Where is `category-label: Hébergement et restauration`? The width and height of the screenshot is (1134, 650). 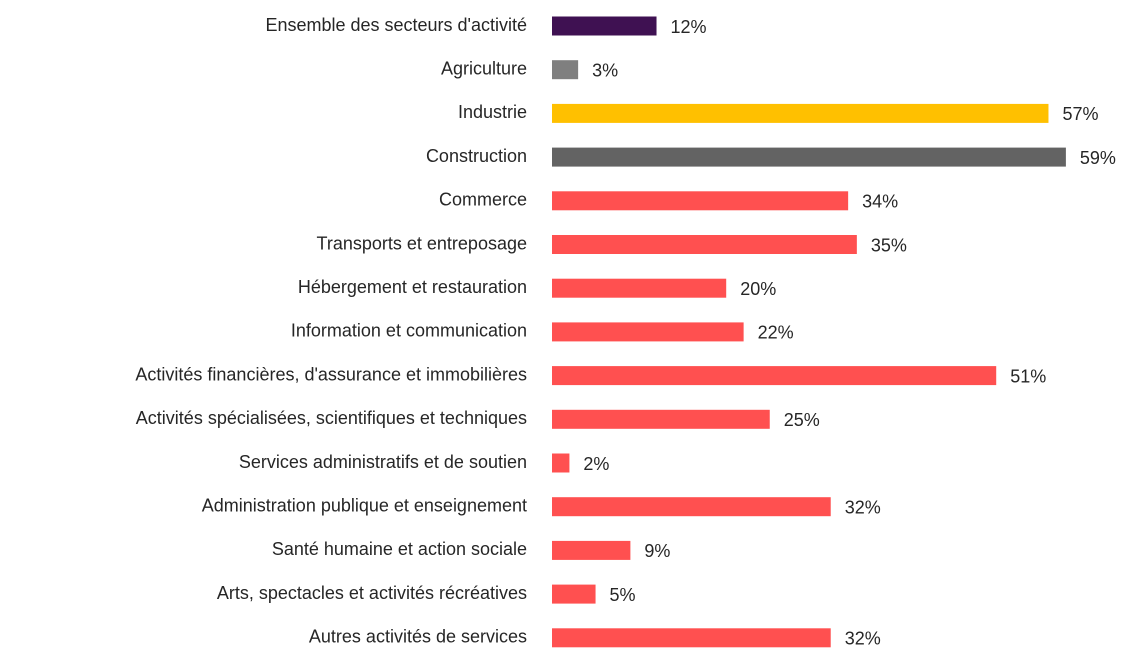
category-label: Hébergement et restauration is located at coordinates (412, 287).